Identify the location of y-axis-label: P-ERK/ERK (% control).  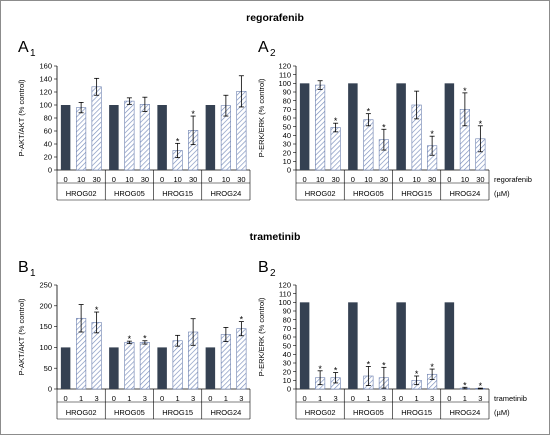
(261, 117).